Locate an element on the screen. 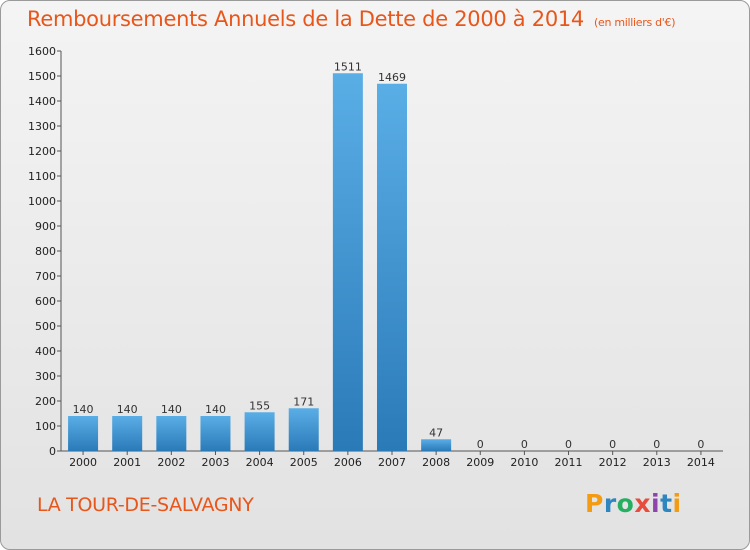  x-tick-label-2003: 2003 is located at coordinates (215, 462).